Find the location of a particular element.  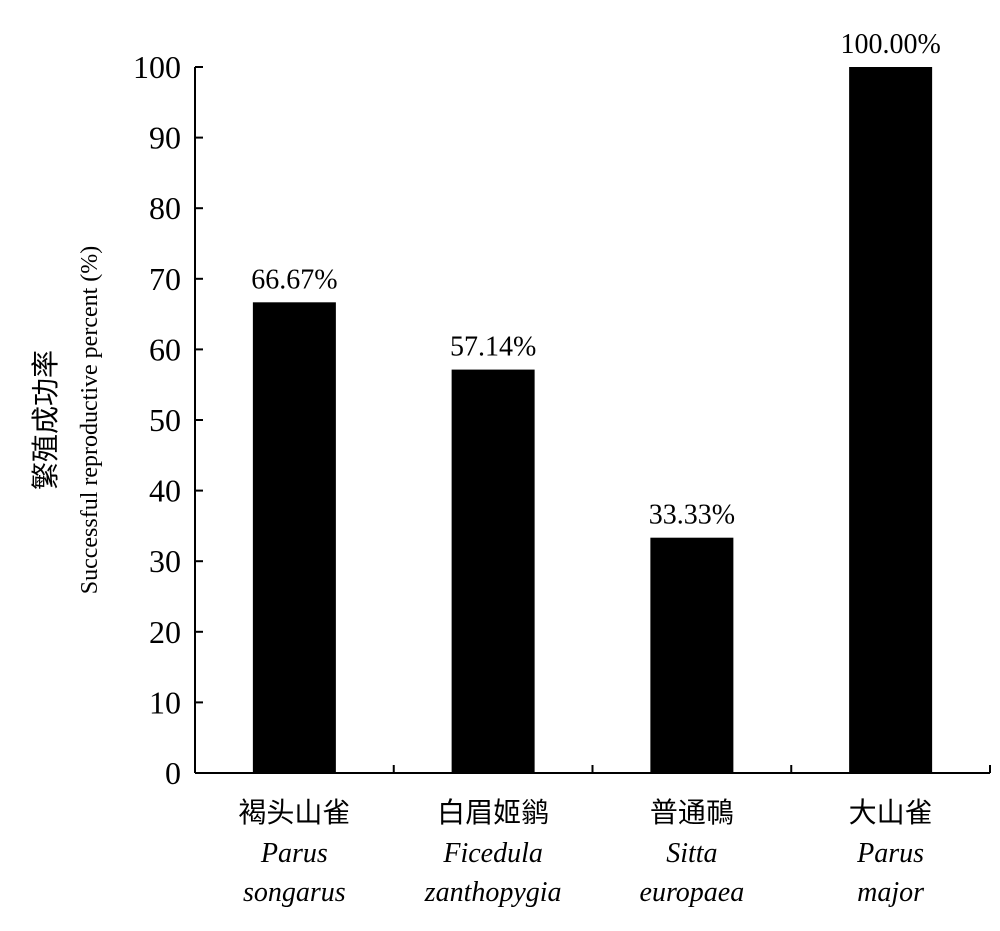

y-ticks: 0 10 20 30 40 50 60 70 80 90 100 is located at coordinates (168, 420).